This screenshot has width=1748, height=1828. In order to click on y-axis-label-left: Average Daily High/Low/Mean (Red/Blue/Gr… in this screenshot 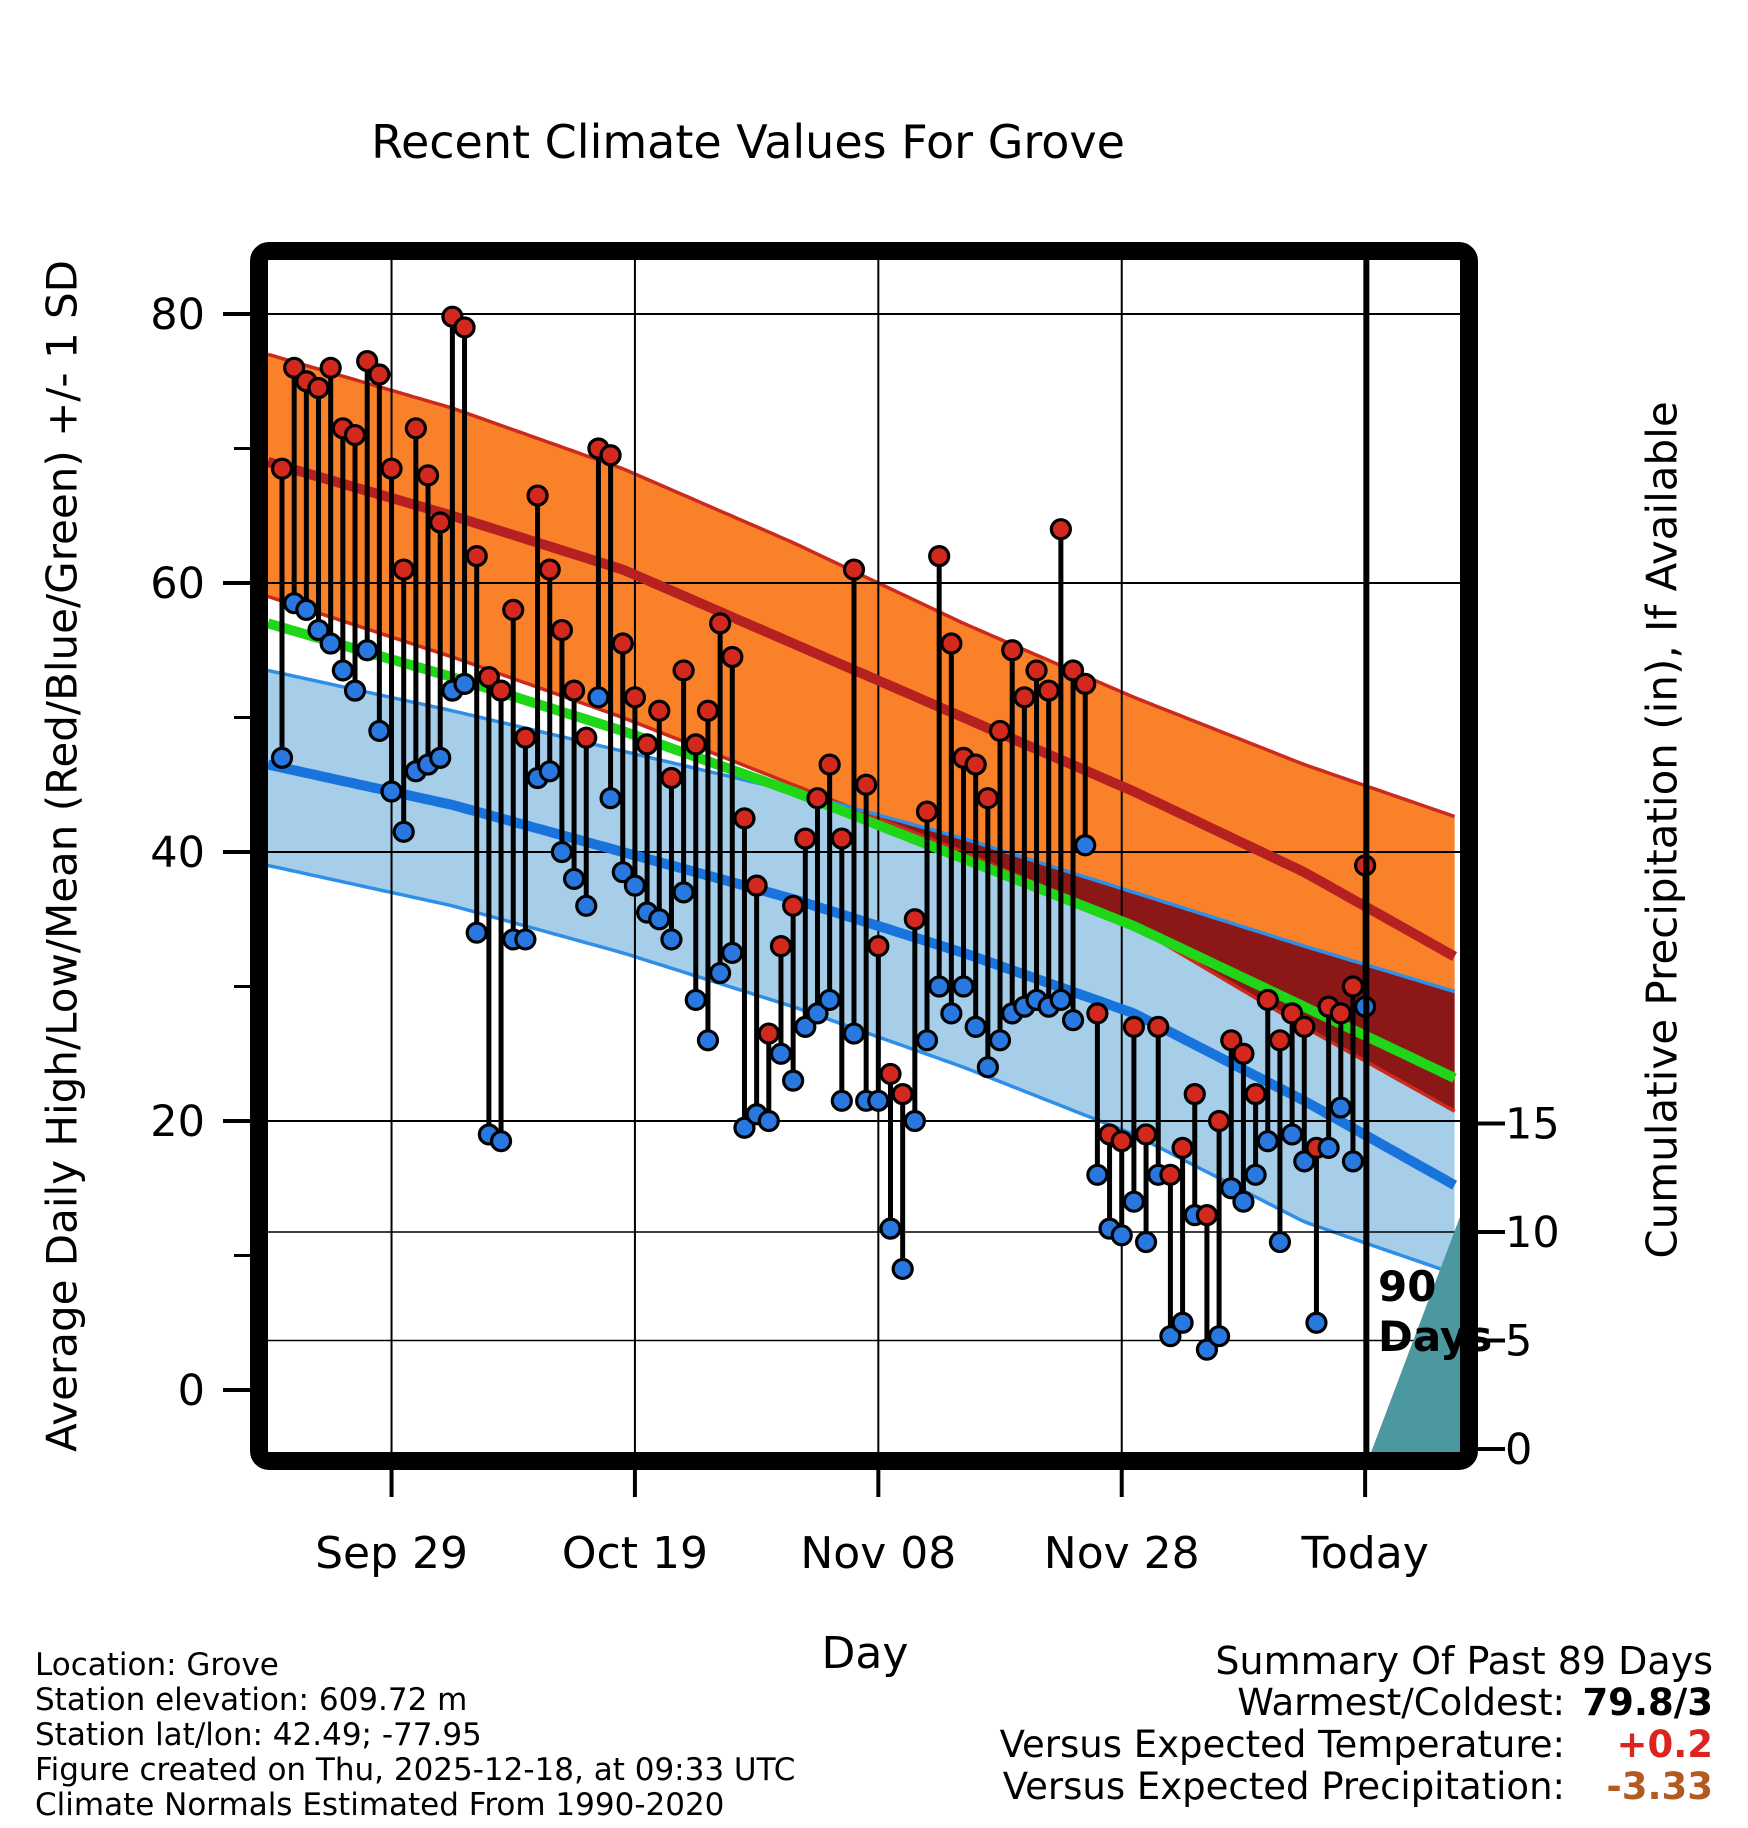, I will do `click(62, 856)`.